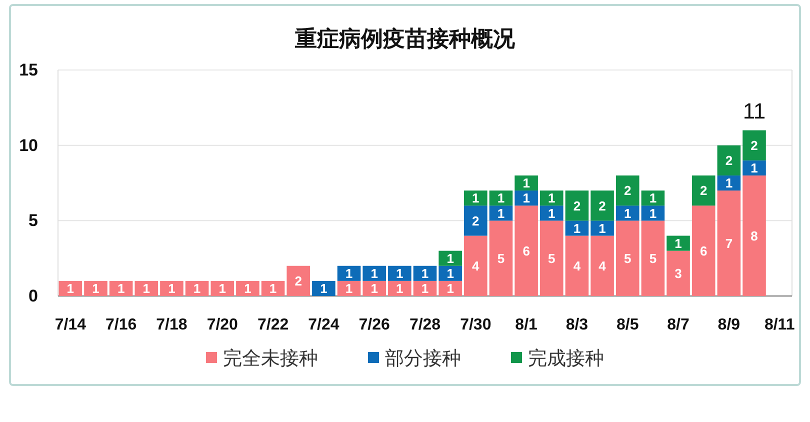  I want to click on legend-label: 完全未接种, so click(270, 359).